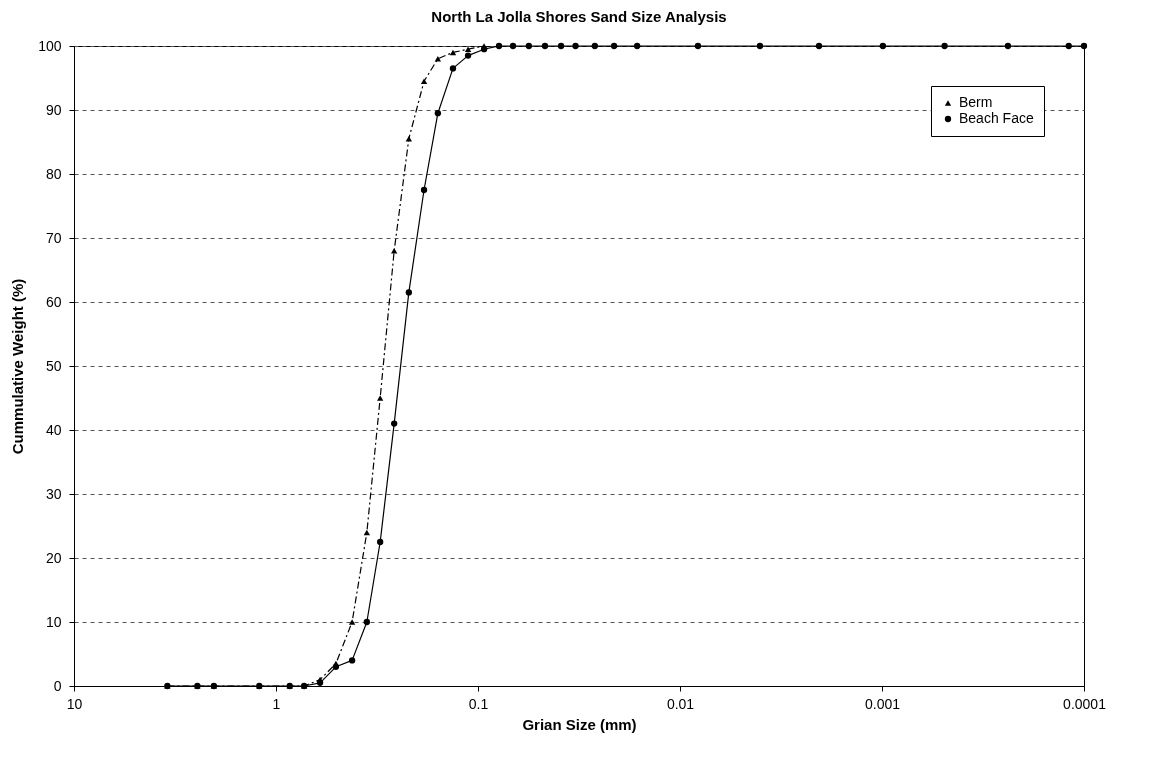  What do you see at coordinates (882, 703) in the screenshot?
I see `x-tick-label: 0.001` at bounding box center [882, 703].